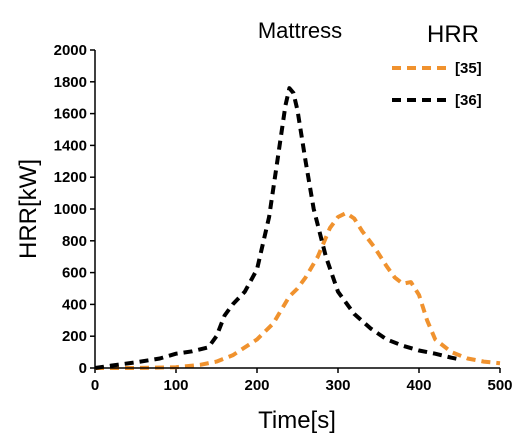  What do you see at coordinates (83, 368) in the screenshot?
I see `y-tick-label: 0` at bounding box center [83, 368].